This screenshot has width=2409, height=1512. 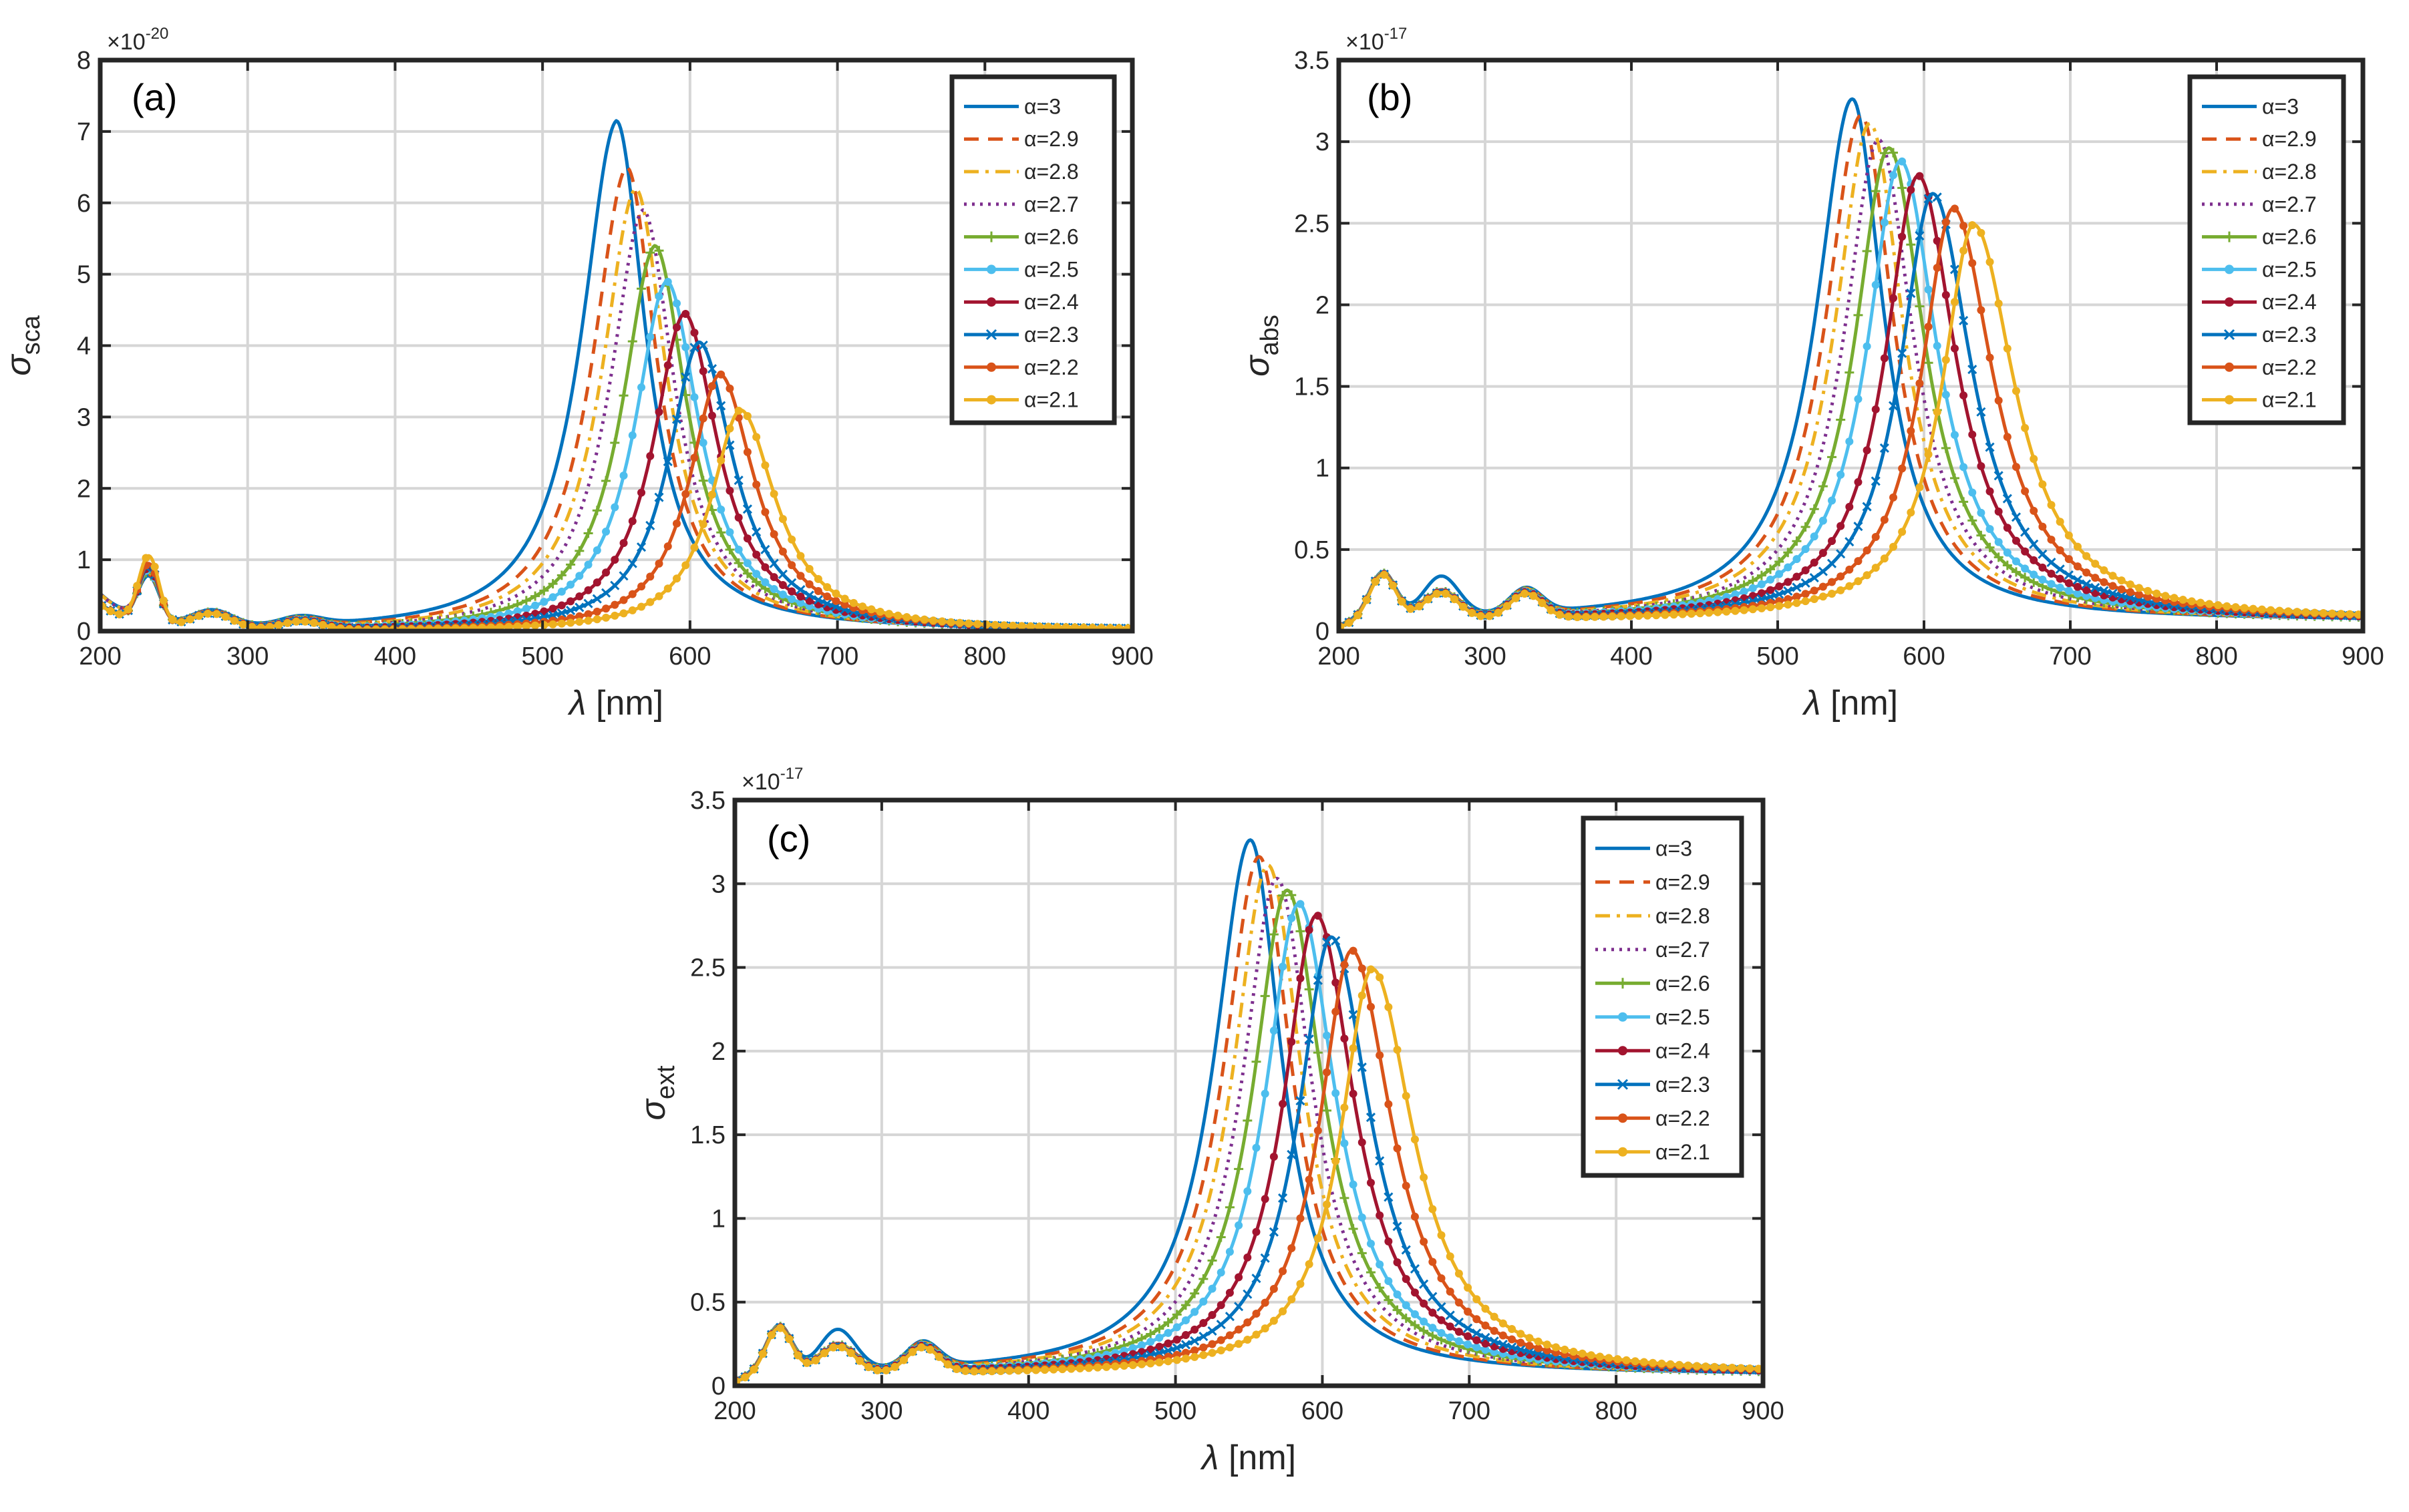 I want to click on y-exponent-label: ×10⁻¹⁷, so click(x=772, y=780).